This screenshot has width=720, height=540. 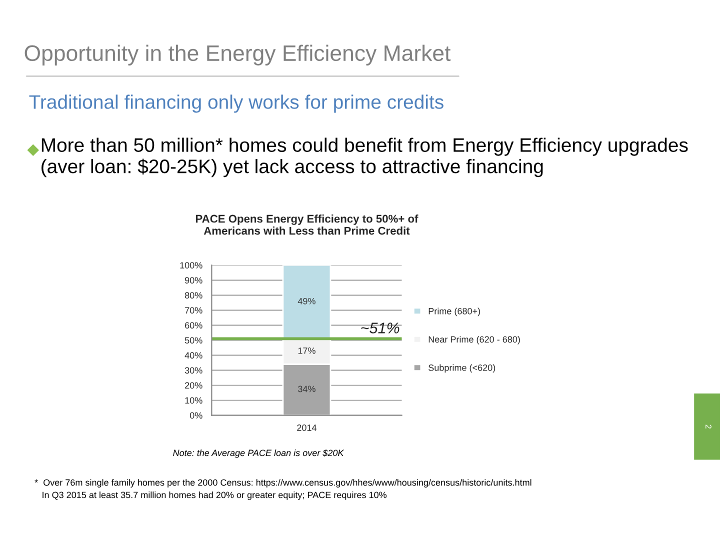 I want to click on y-tick-label: 20%, so click(x=193, y=385).